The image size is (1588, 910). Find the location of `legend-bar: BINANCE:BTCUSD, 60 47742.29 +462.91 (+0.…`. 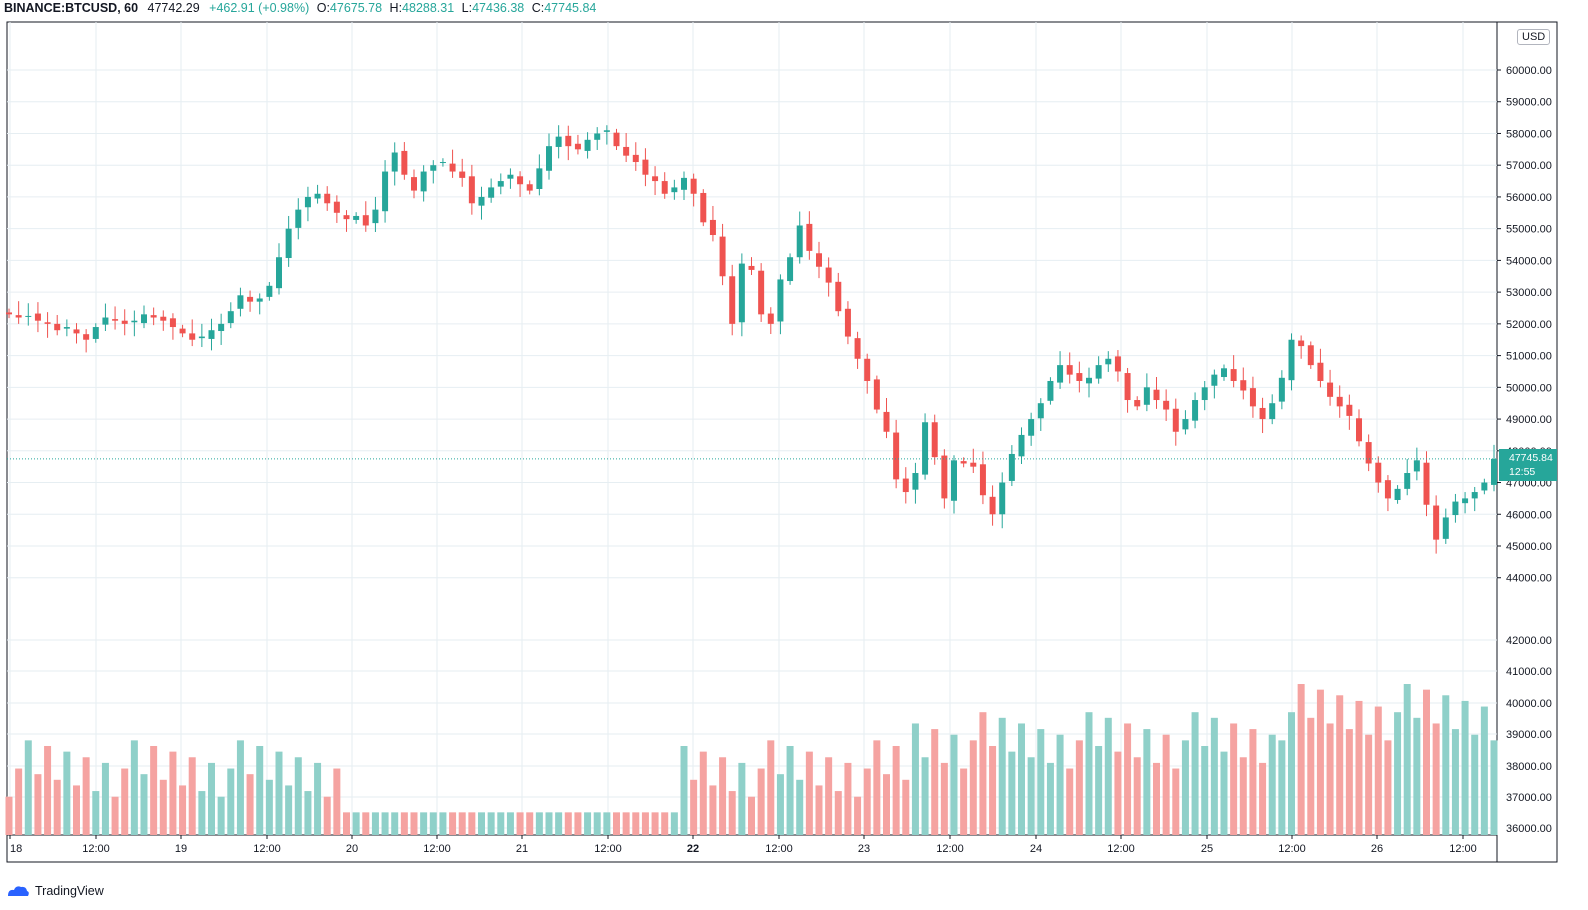

legend-bar: BINANCE:BTCUSD, 60 47742.29 +462.91 (+0.… is located at coordinates (300, 8).